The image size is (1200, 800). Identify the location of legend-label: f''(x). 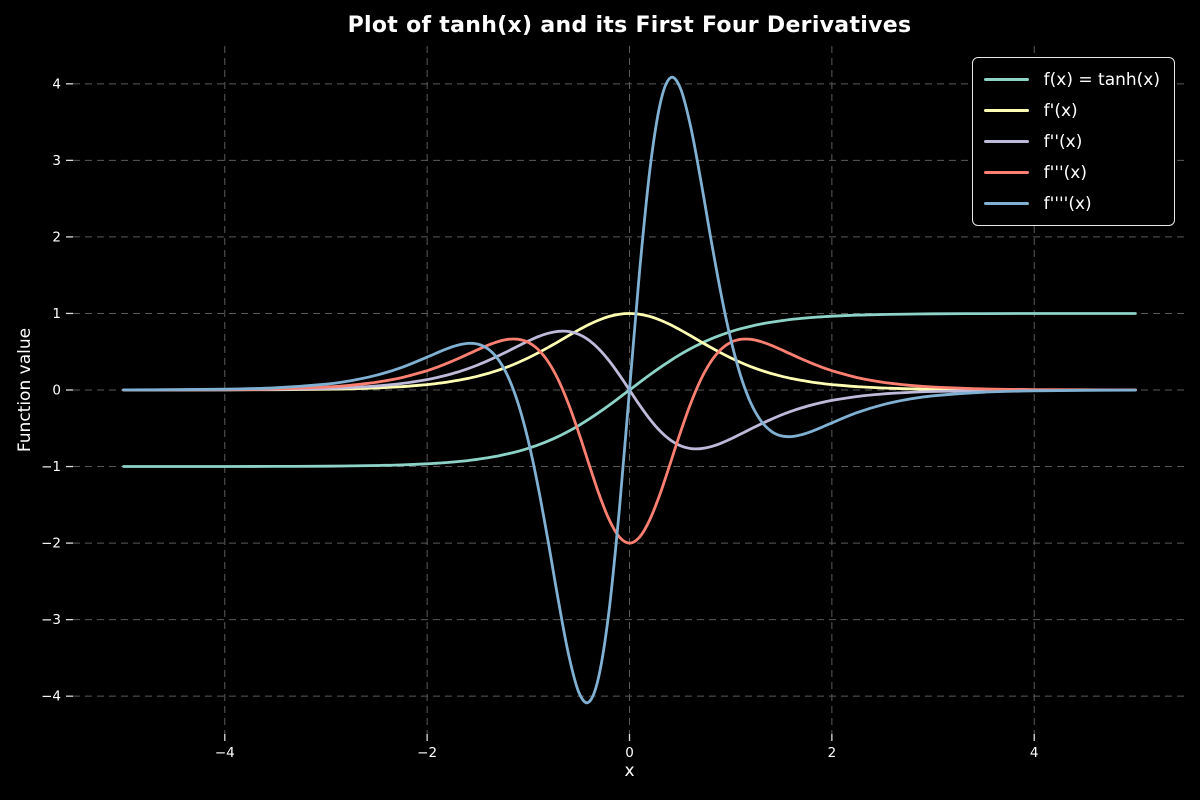
(1063, 141).